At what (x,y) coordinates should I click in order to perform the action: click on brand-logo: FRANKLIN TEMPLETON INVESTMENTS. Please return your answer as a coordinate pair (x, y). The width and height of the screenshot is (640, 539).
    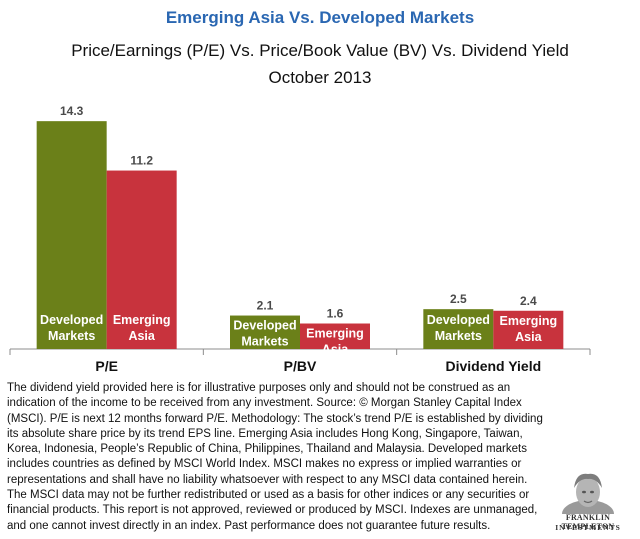
    Looking at the image, I should click on (588, 501).